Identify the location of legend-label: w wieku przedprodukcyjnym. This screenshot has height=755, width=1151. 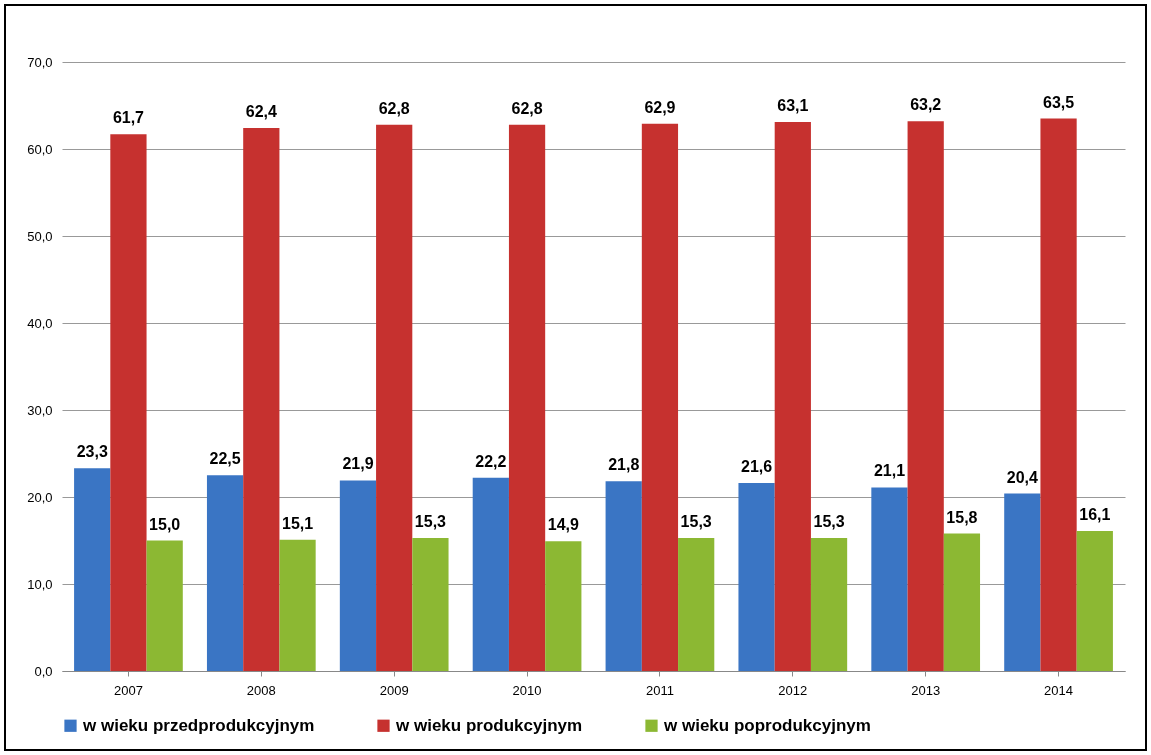
(198, 725).